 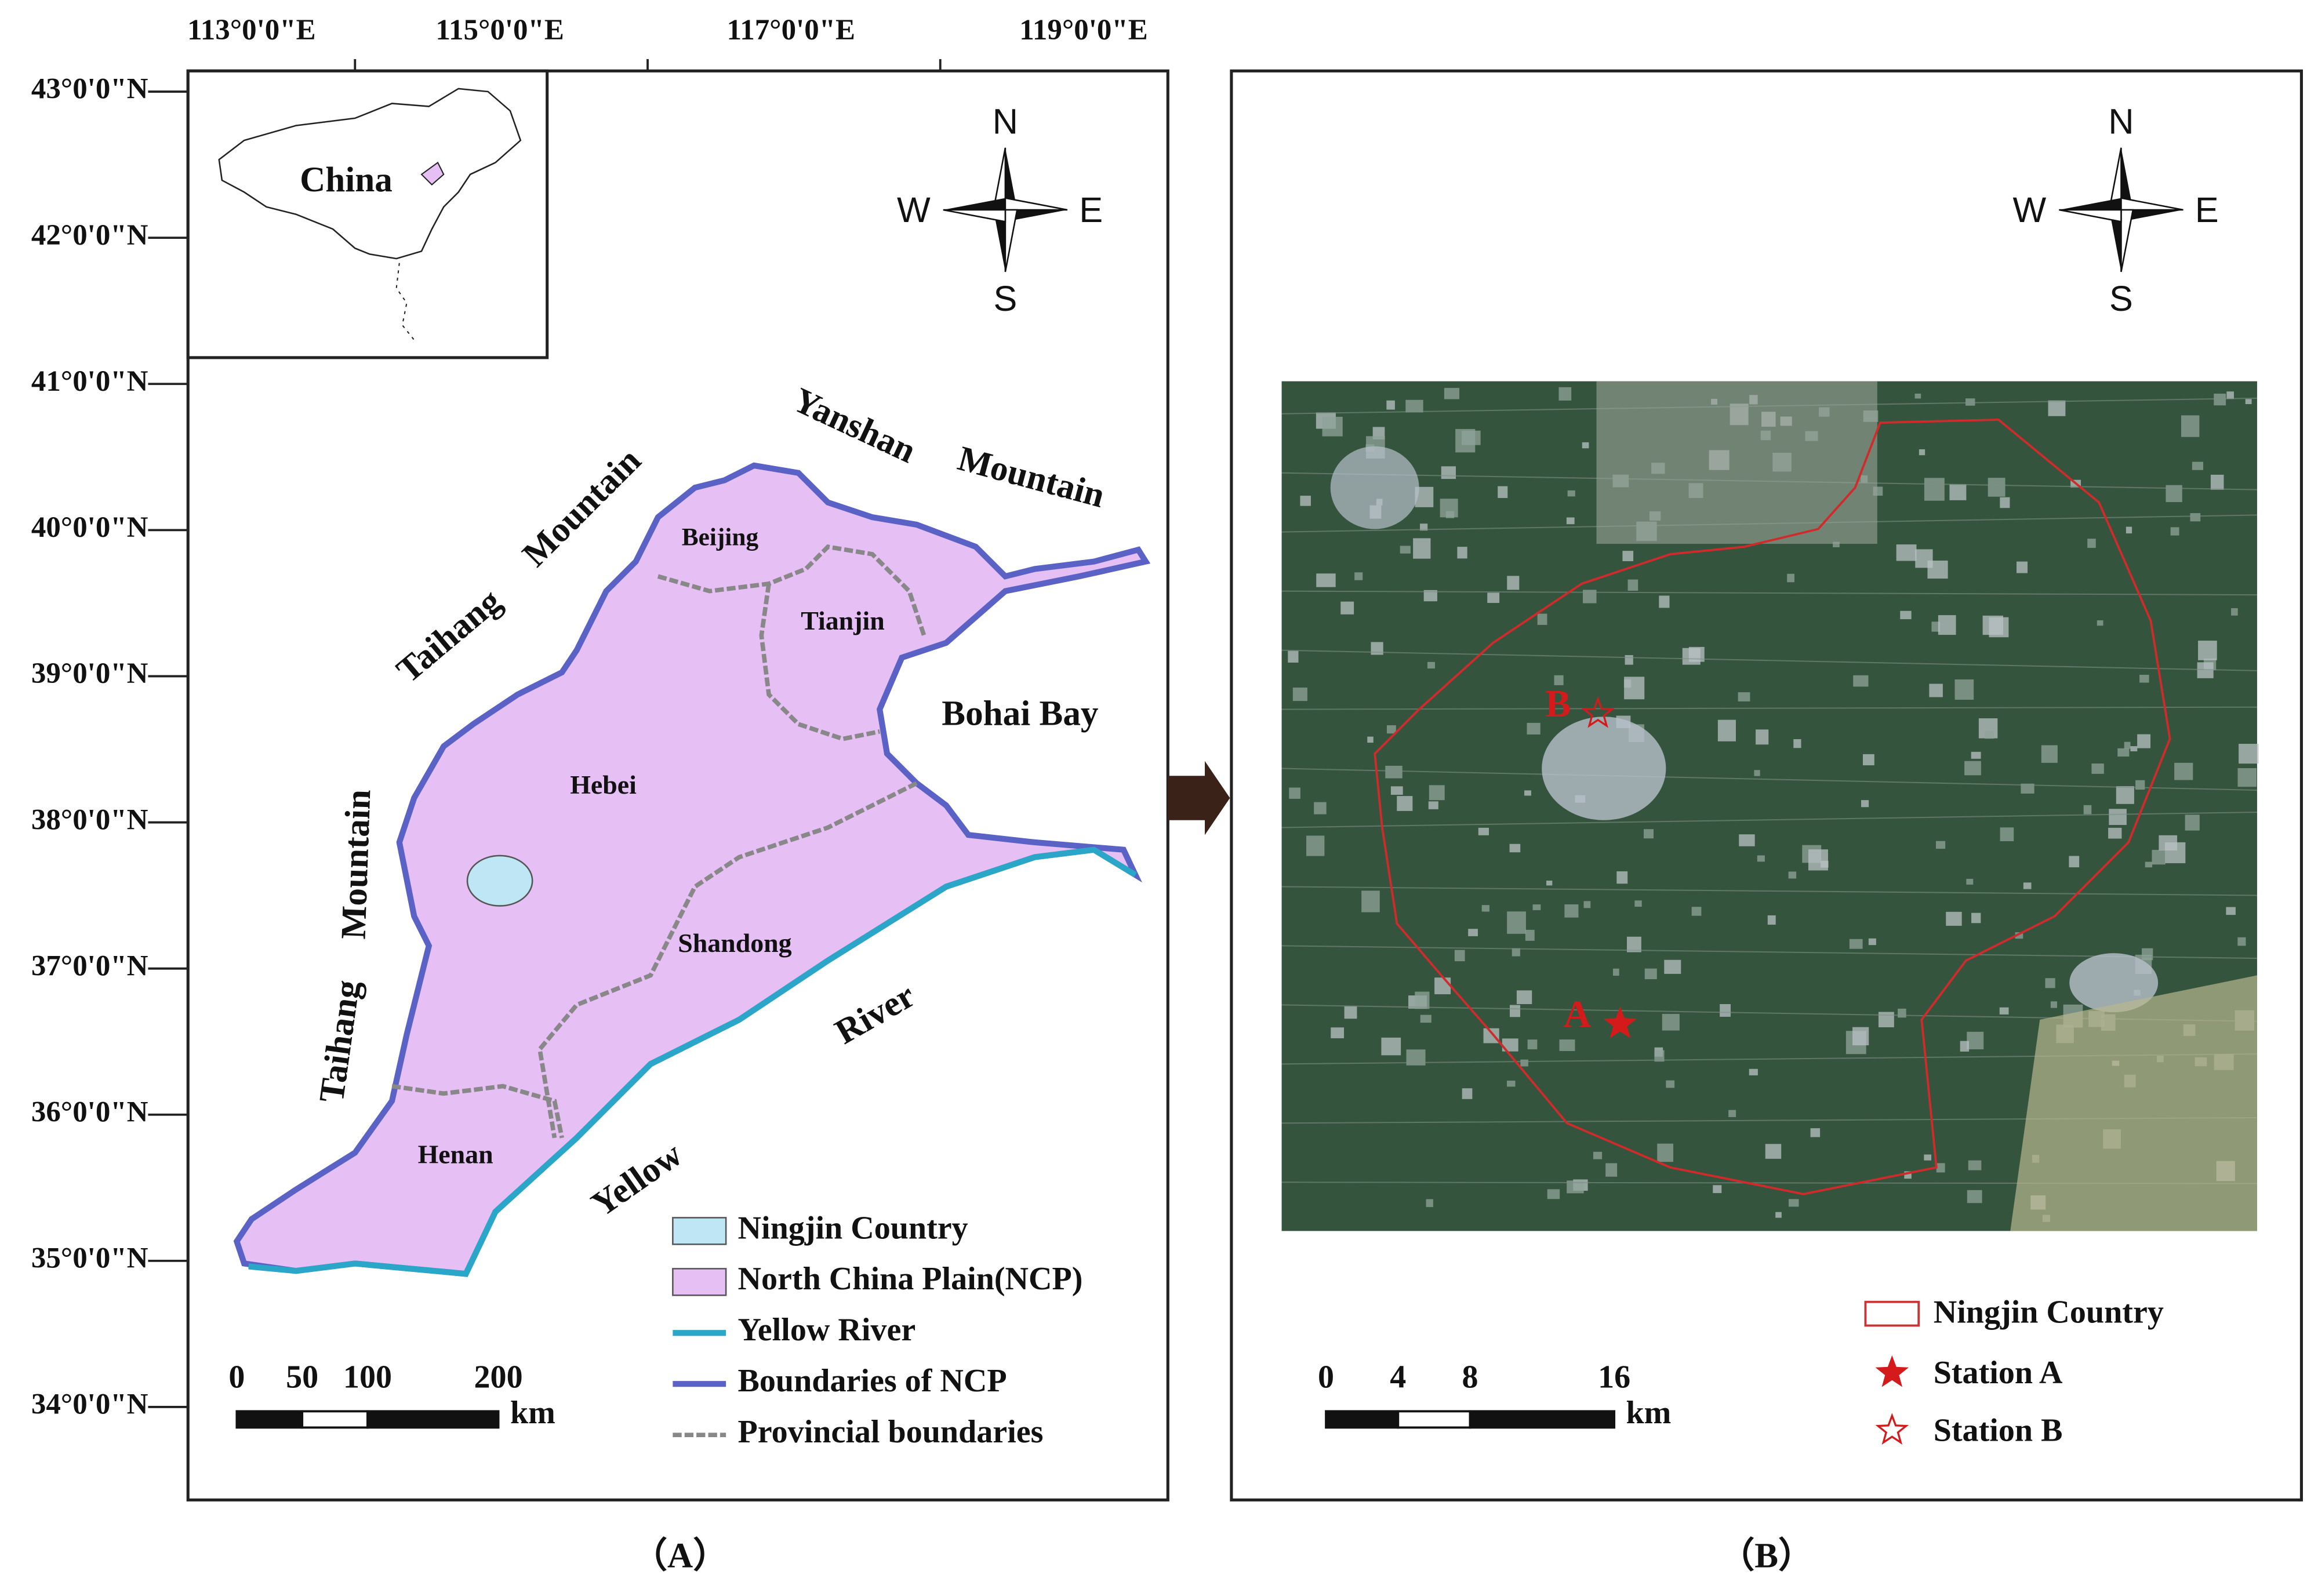 What do you see at coordinates (1020, 713) in the screenshot?
I see `map-label: Bohai Bay` at bounding box center [1020, 713].